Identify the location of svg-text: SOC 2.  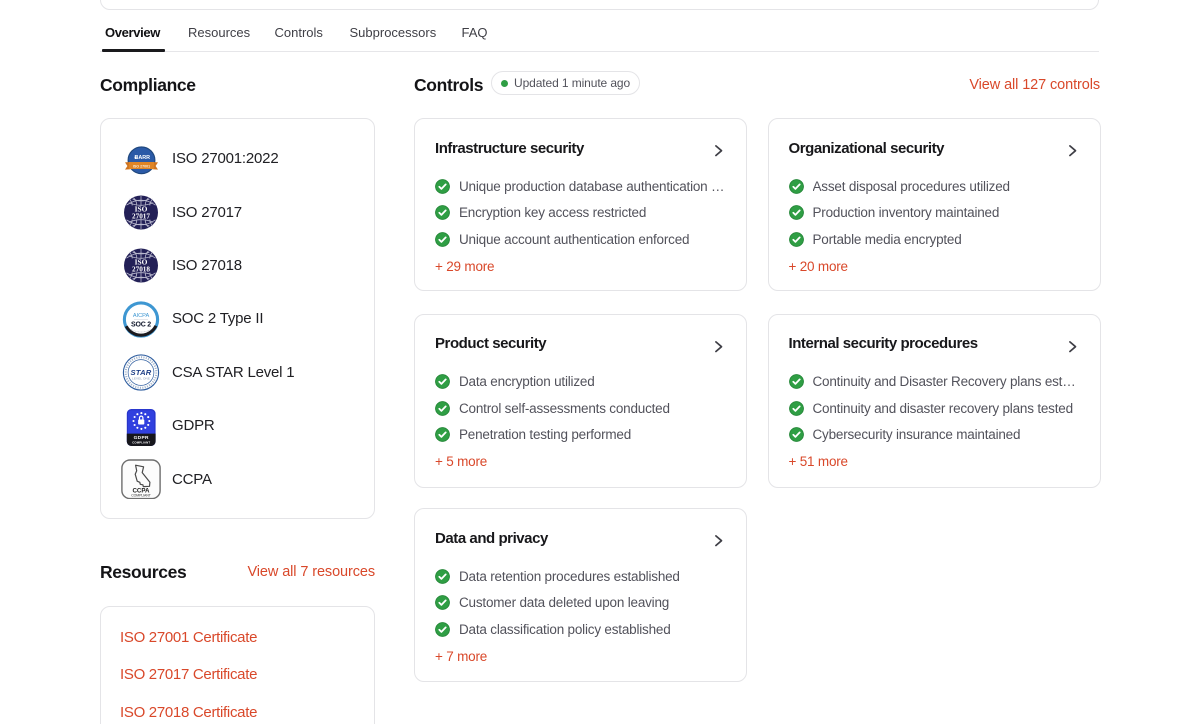
(141, 324).